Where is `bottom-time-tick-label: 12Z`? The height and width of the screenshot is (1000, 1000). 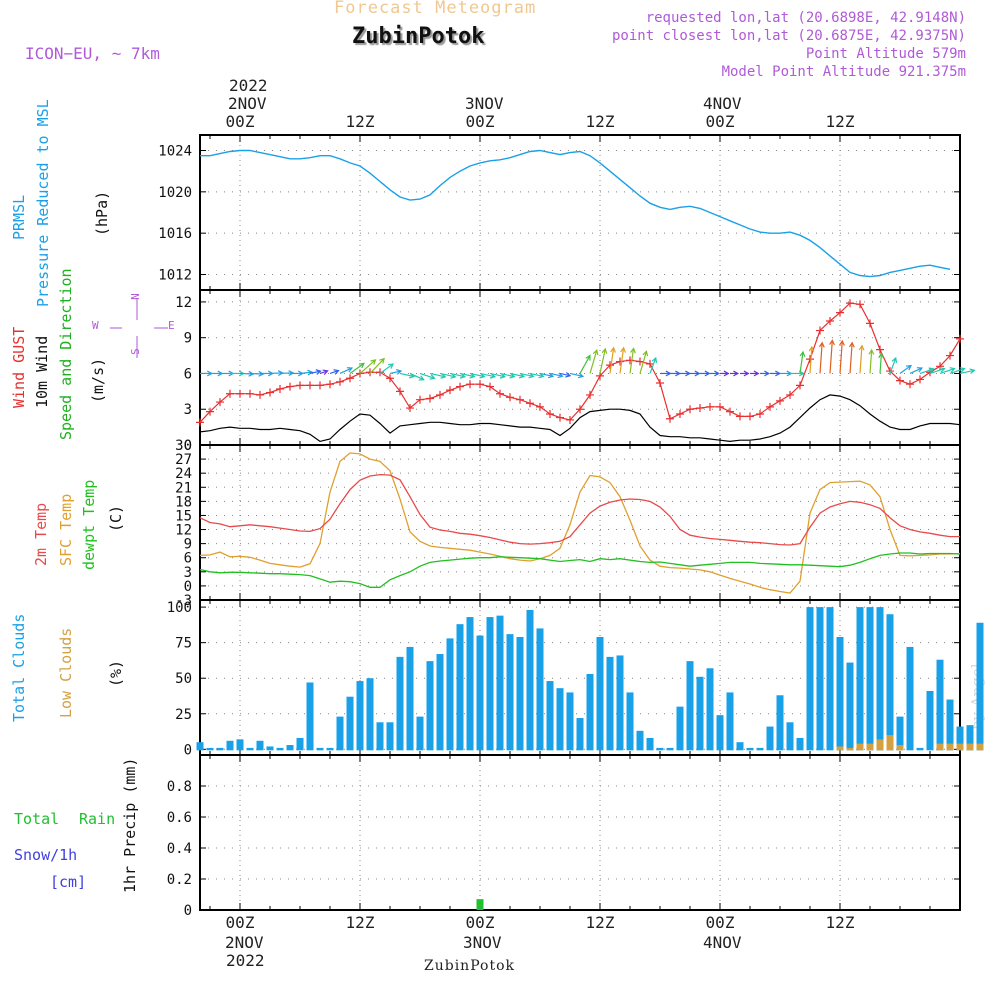 bottom-time-tick-label: 12Z is located at coordinates (840, 922).